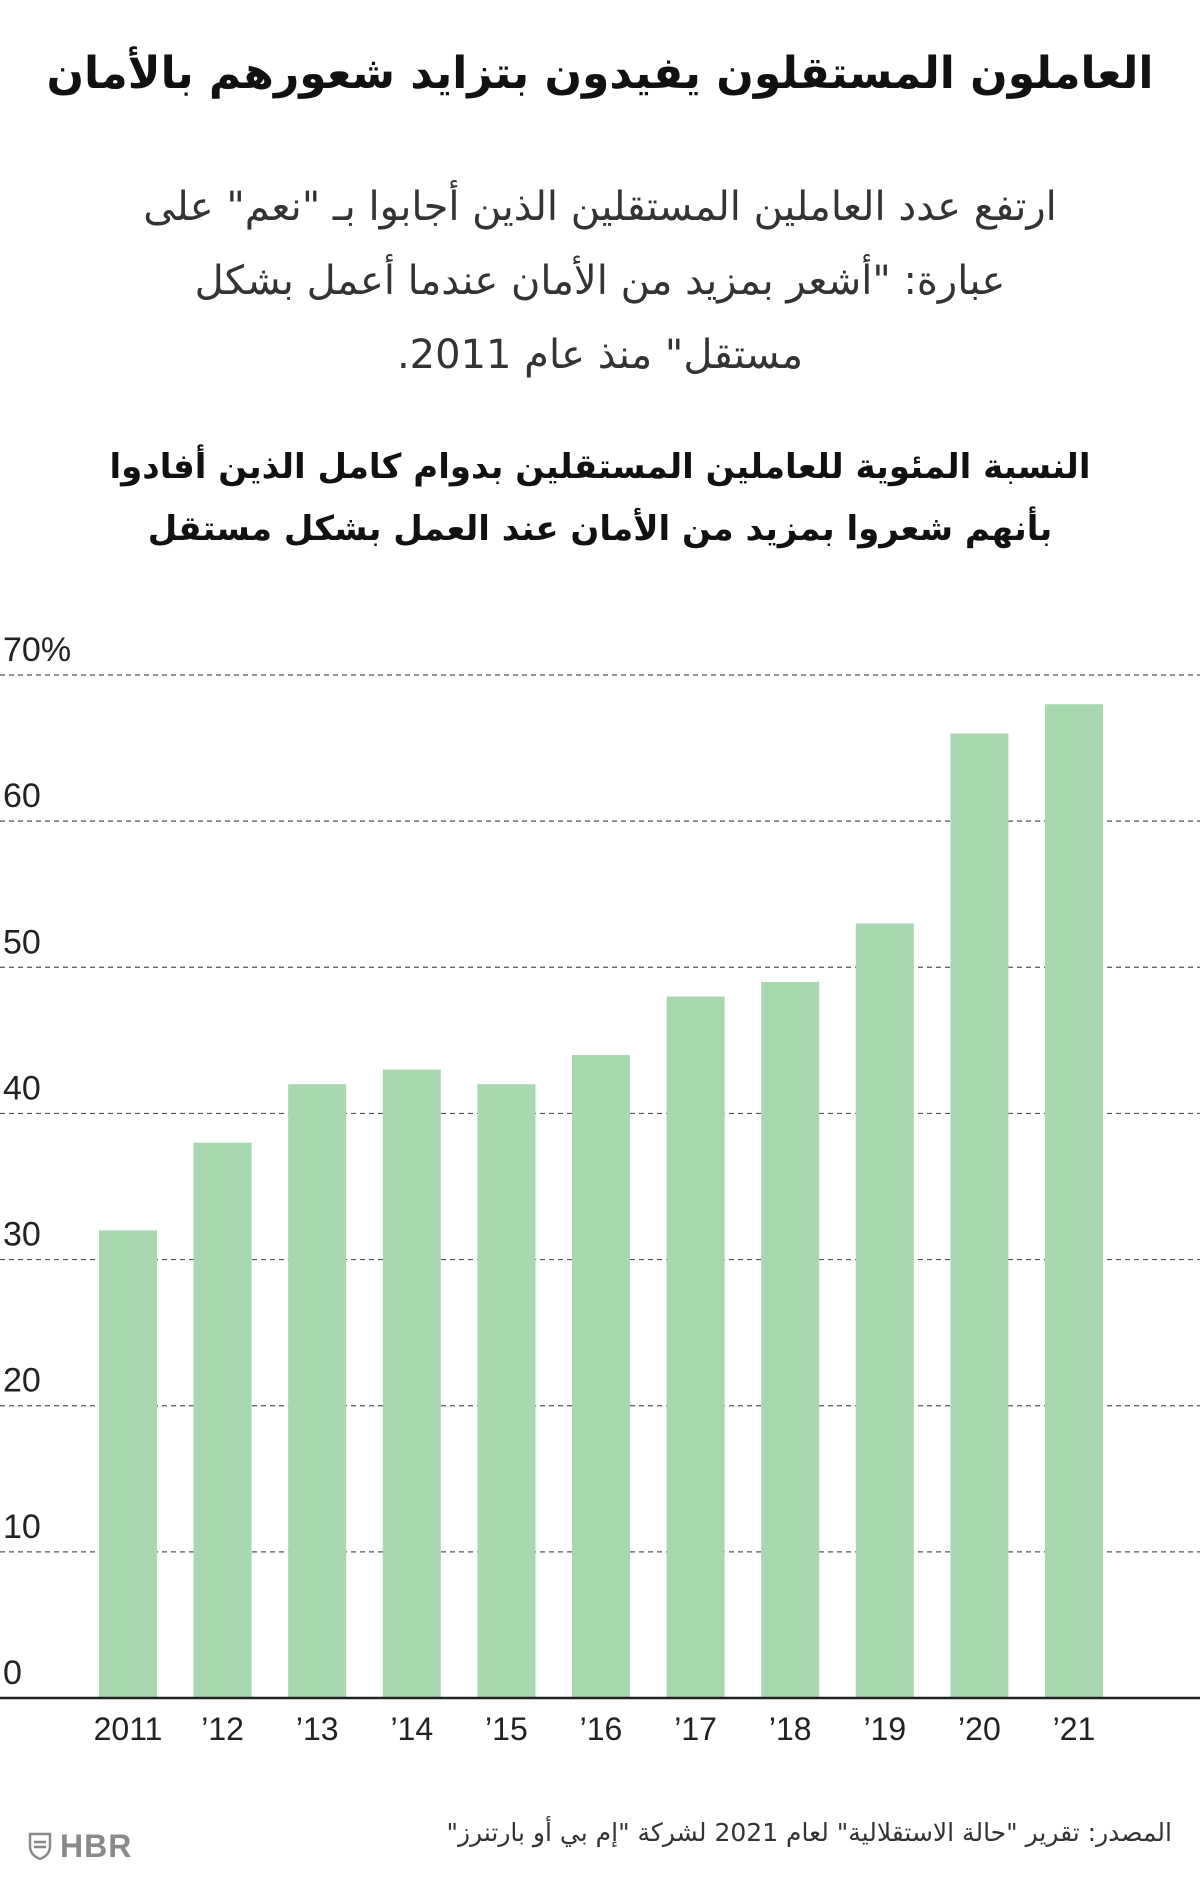  I want to click on x-tick-label: ’16, so click(601, 1729).